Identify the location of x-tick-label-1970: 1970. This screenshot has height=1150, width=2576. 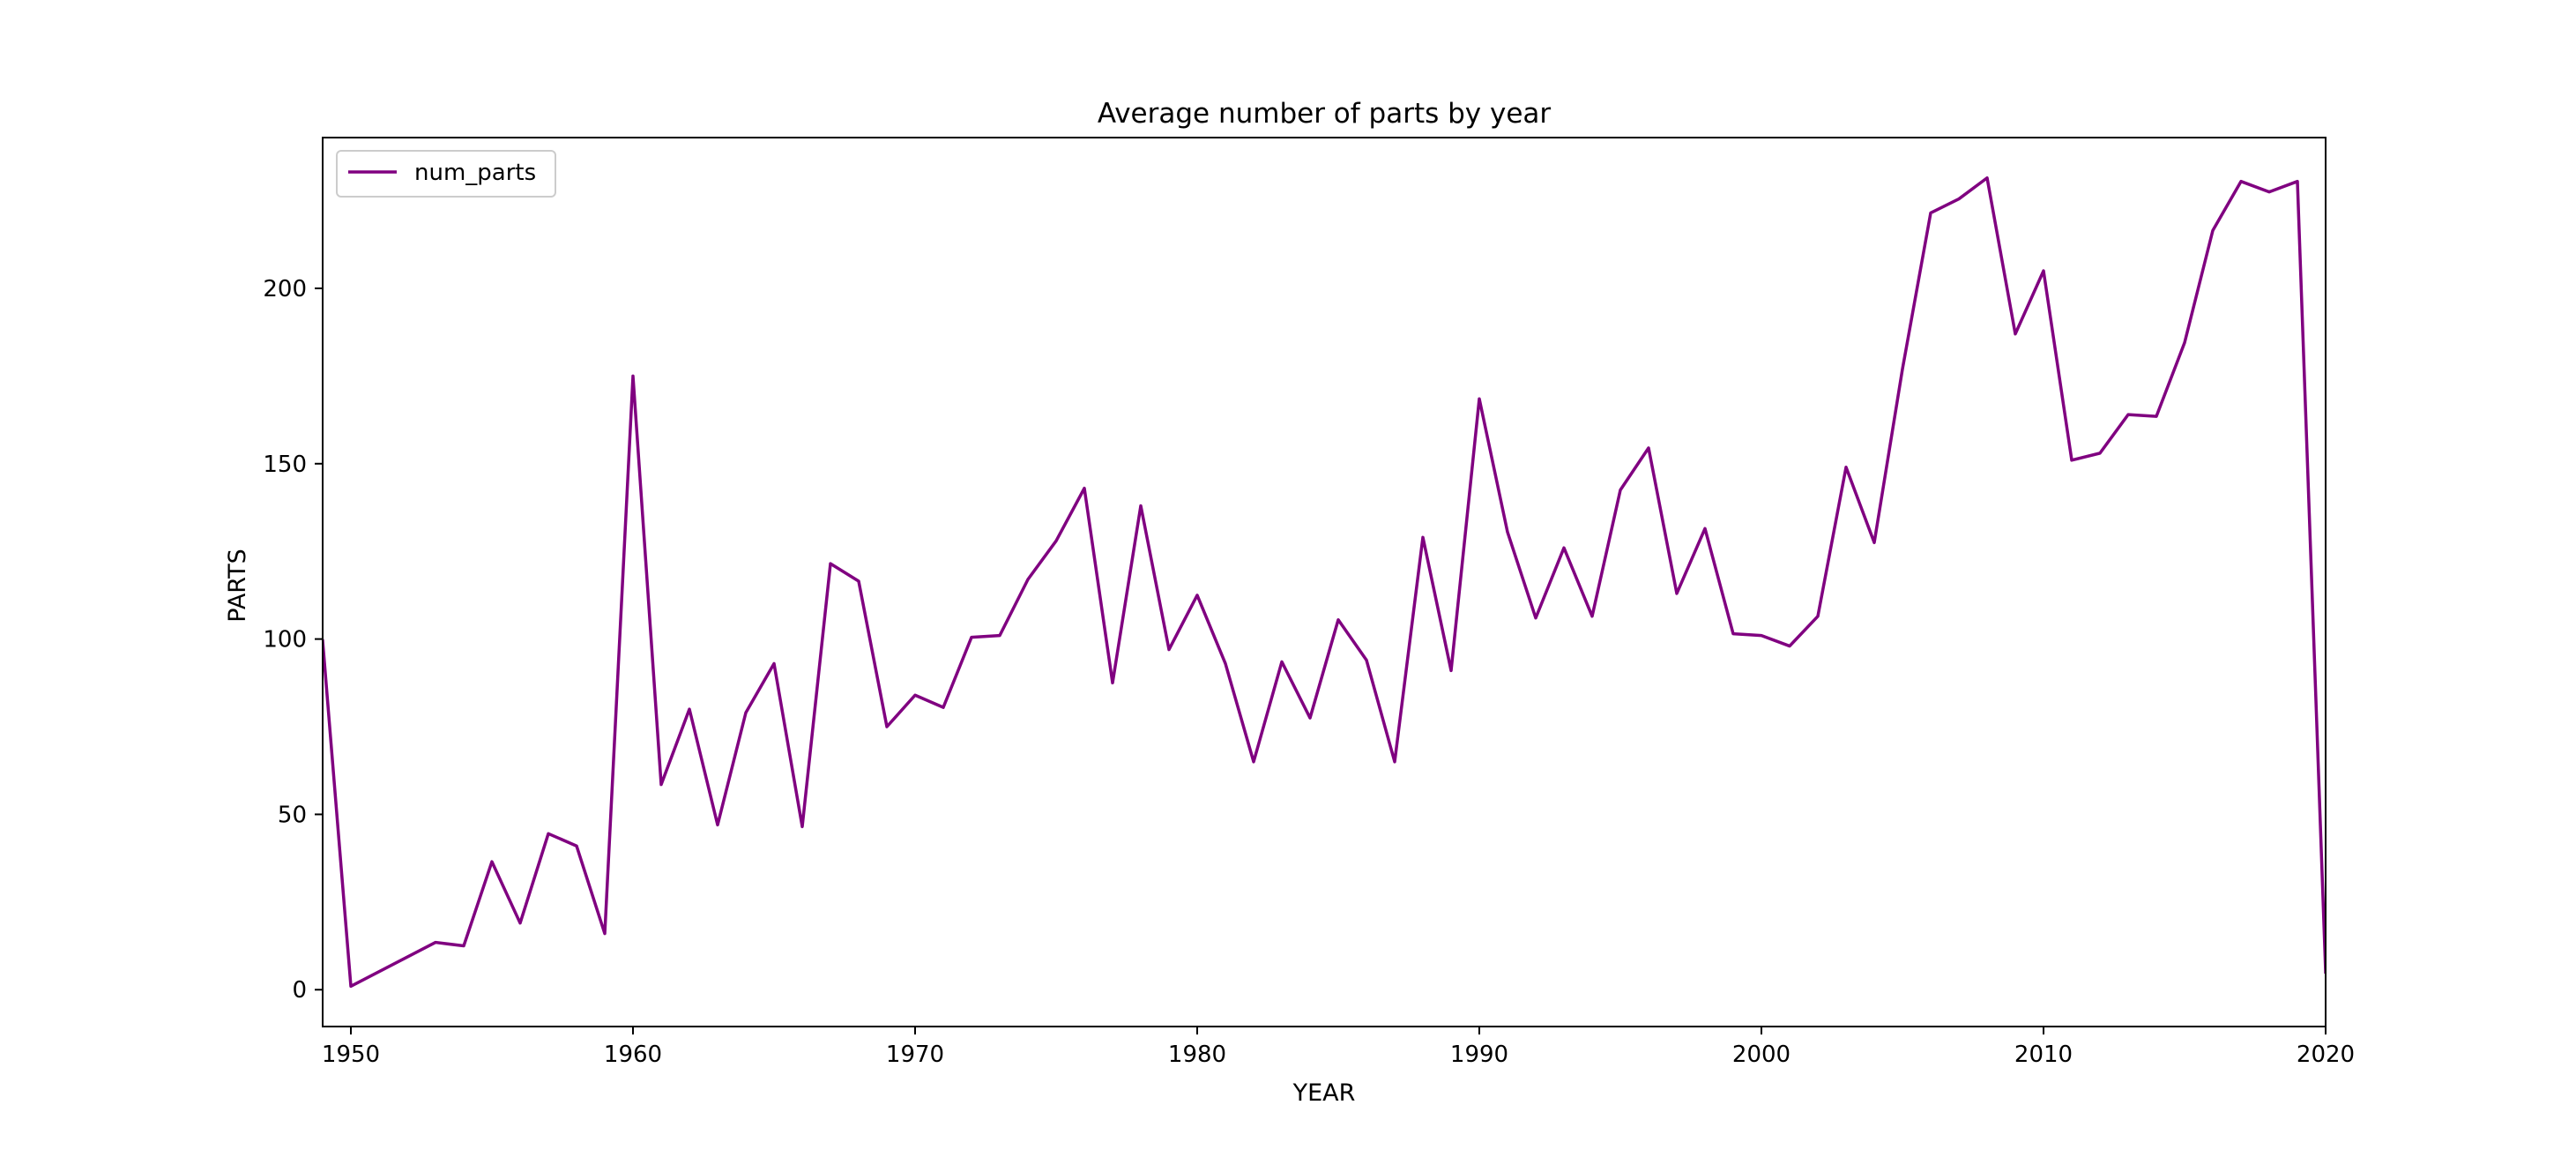
(915, 1055).